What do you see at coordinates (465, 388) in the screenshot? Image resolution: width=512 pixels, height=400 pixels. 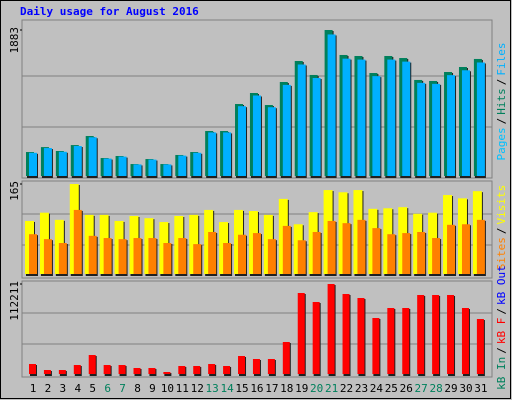 I see `x-tick-label: 30` at bounding box center [465, 388].